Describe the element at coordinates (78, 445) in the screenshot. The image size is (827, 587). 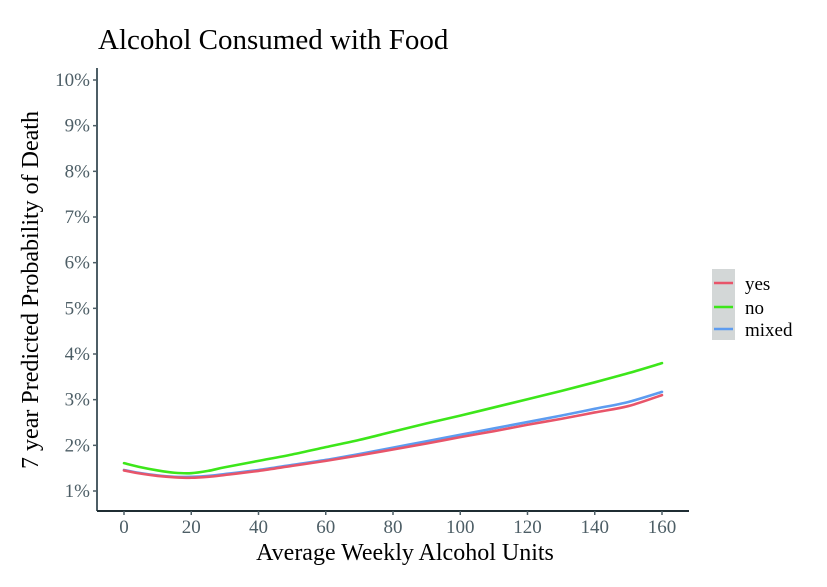
I see `y-tick-label: 2%` at that location.